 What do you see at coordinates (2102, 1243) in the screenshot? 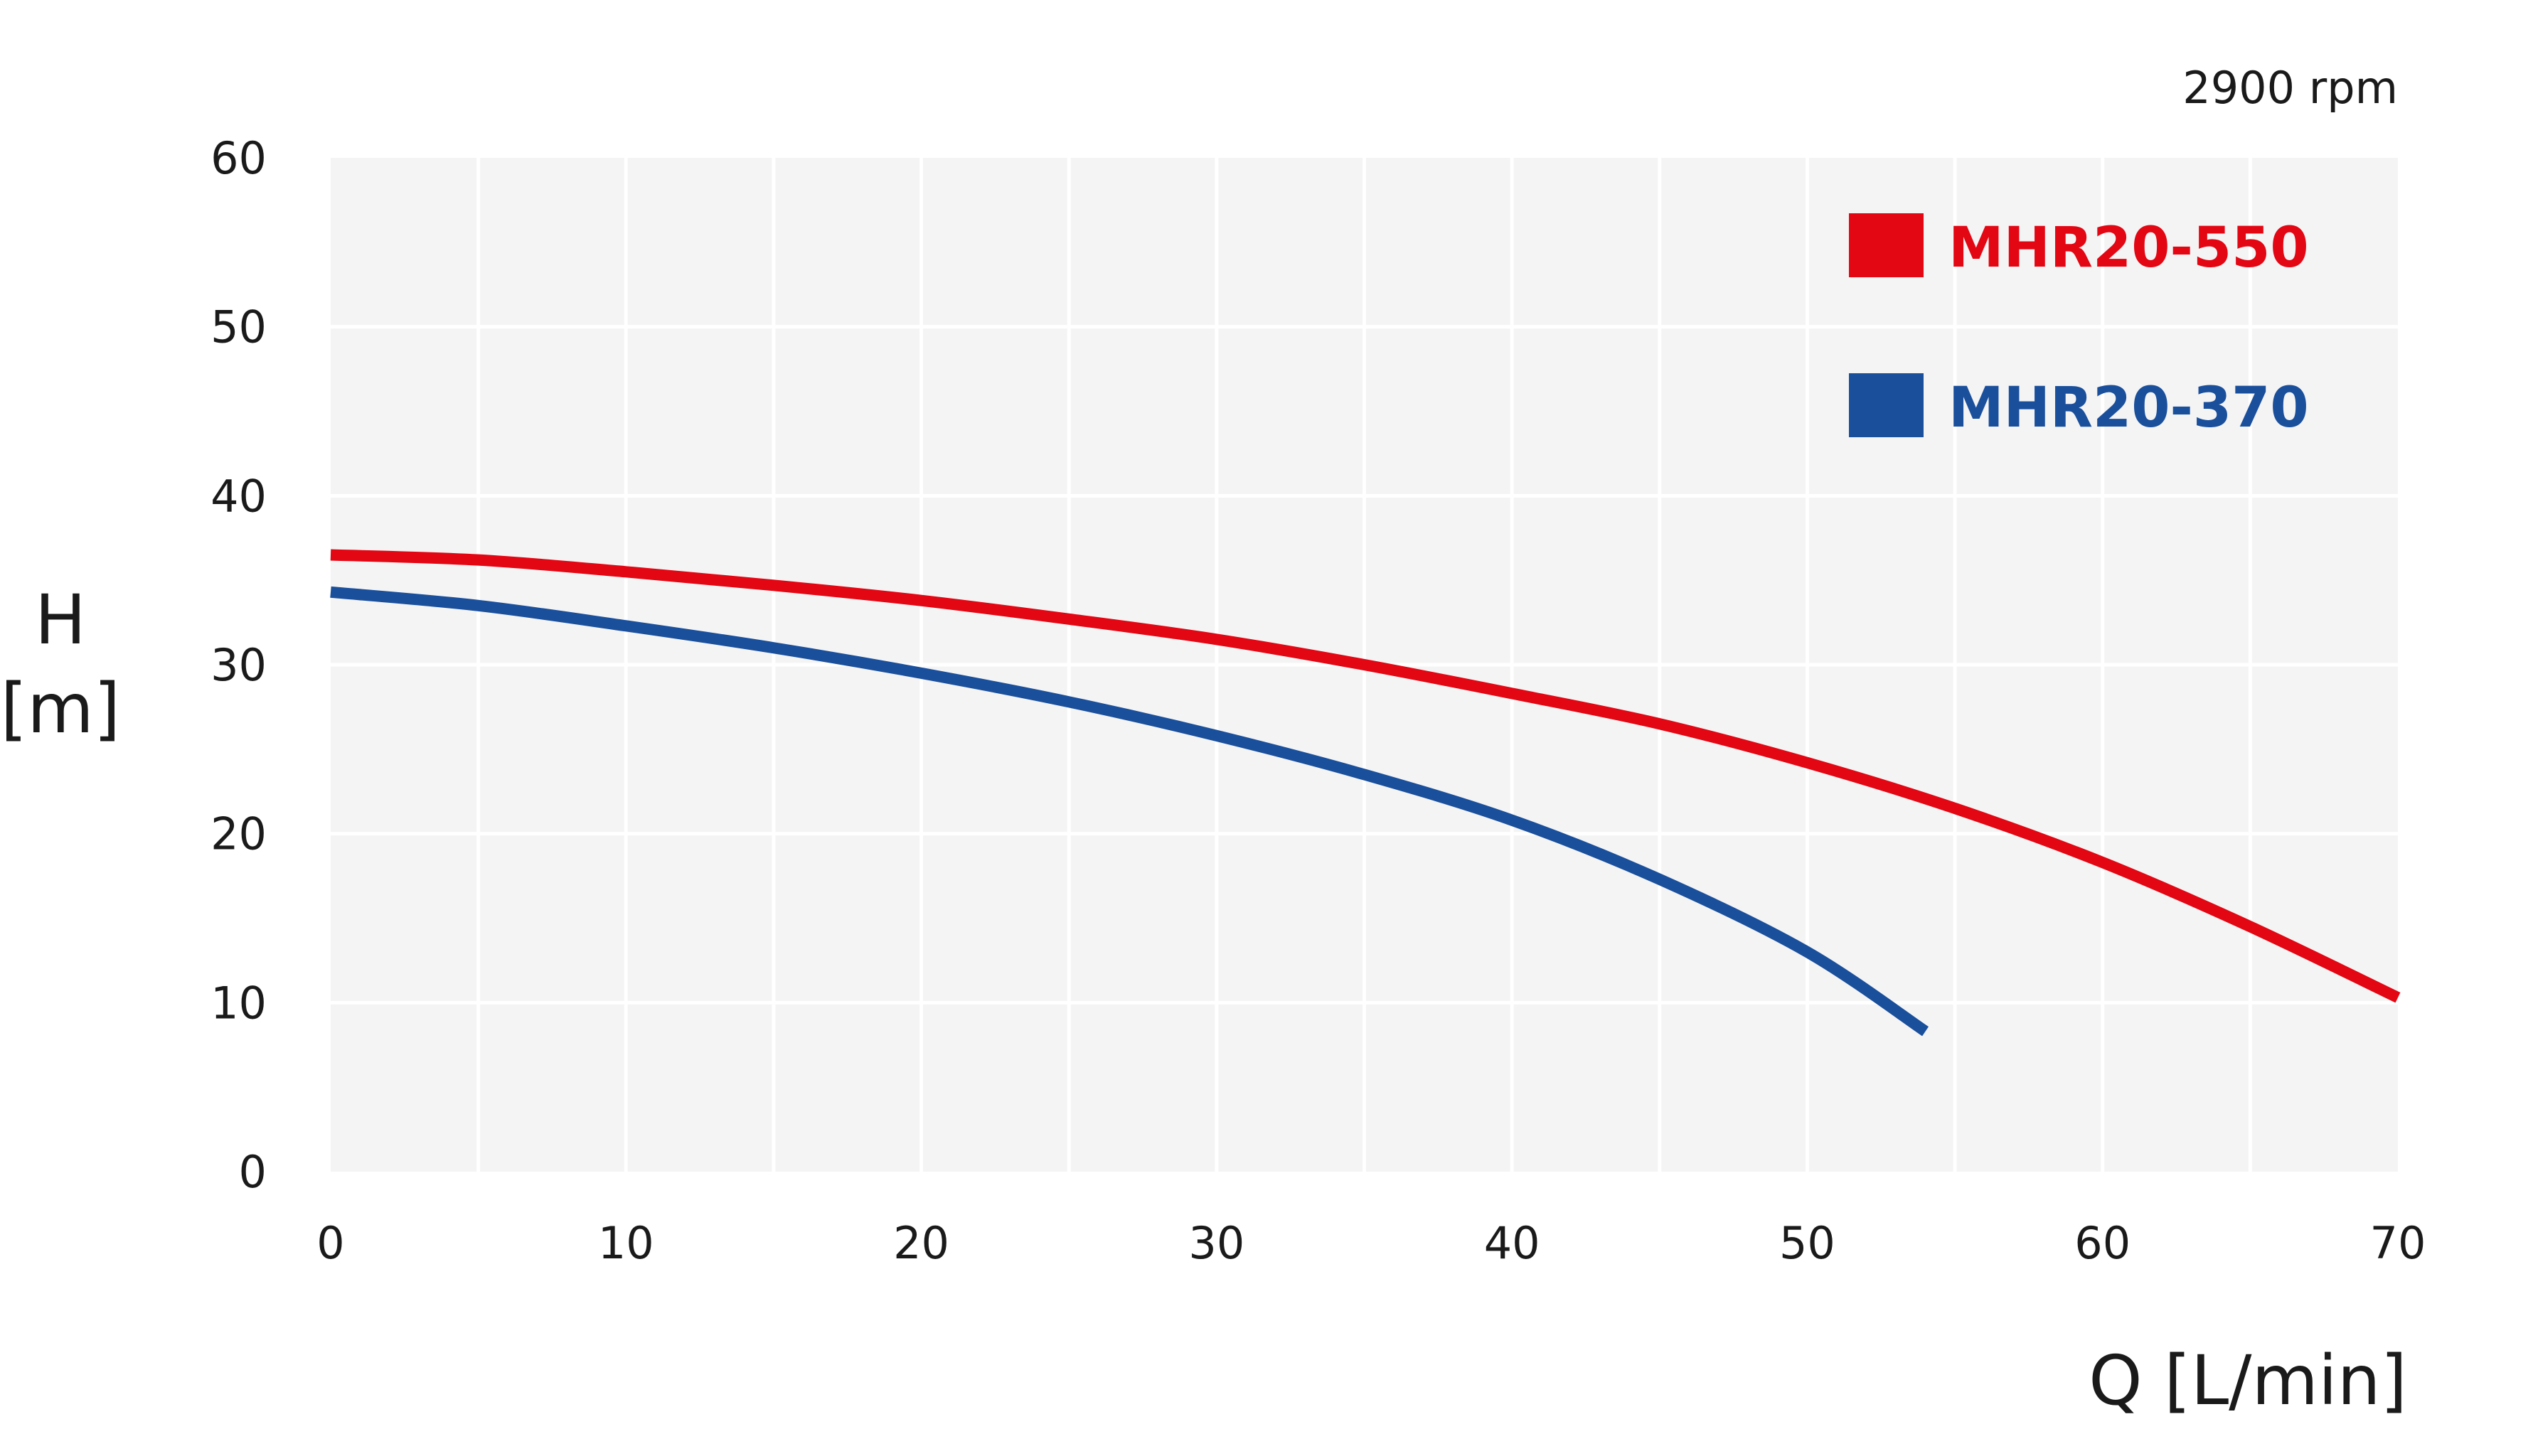
I see `x-tick-label: 60` at bounding box center [2102, 1243].